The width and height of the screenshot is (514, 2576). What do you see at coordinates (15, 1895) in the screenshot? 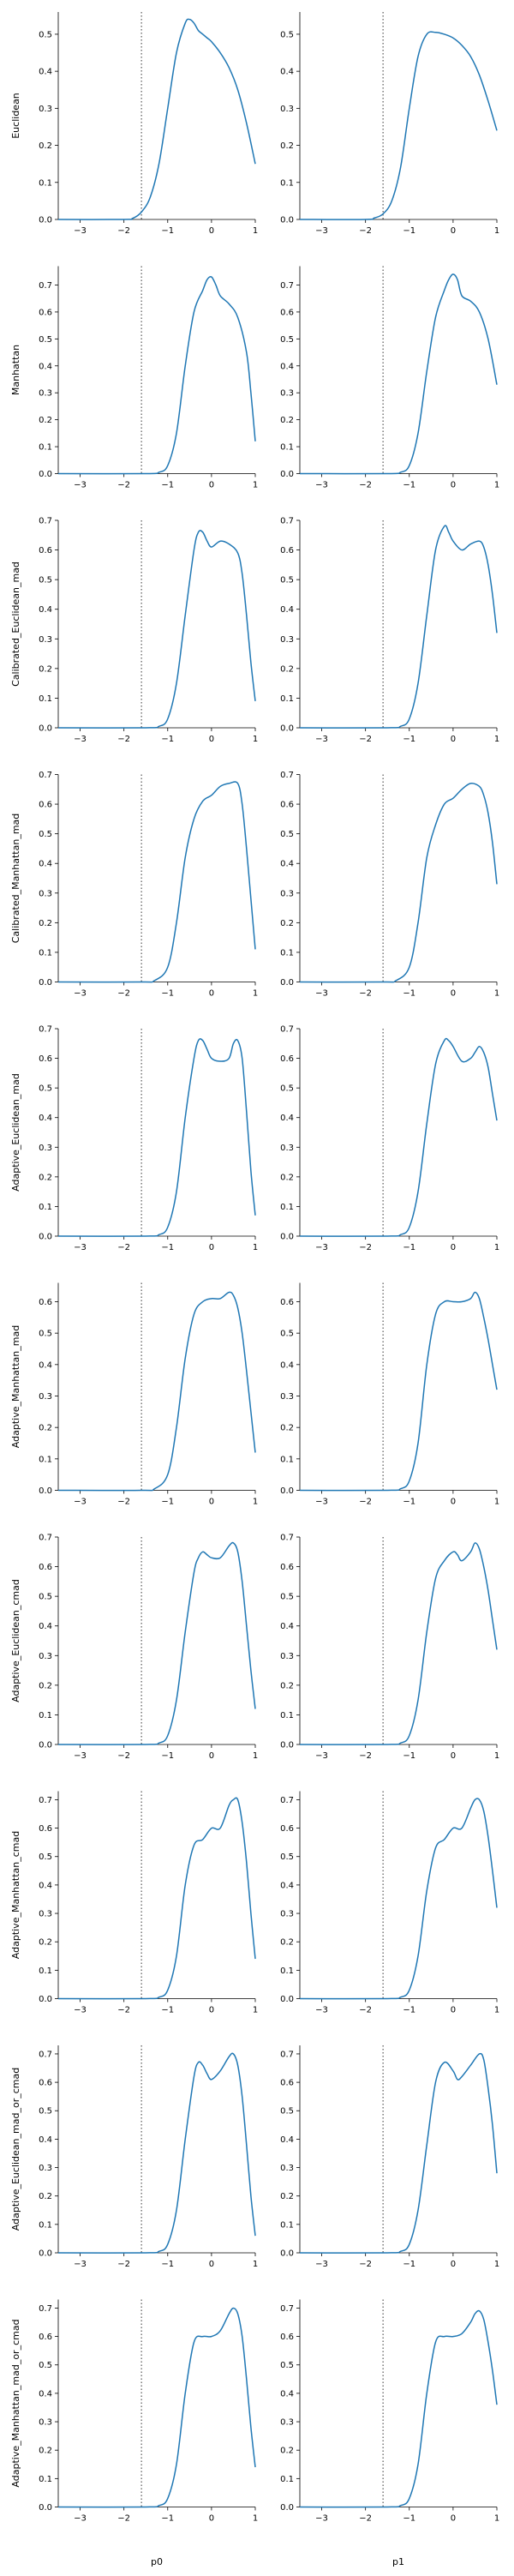
I see `y-axis-label: Adaptive_Manhattan_cmad` at bounding box center [15, 1895].